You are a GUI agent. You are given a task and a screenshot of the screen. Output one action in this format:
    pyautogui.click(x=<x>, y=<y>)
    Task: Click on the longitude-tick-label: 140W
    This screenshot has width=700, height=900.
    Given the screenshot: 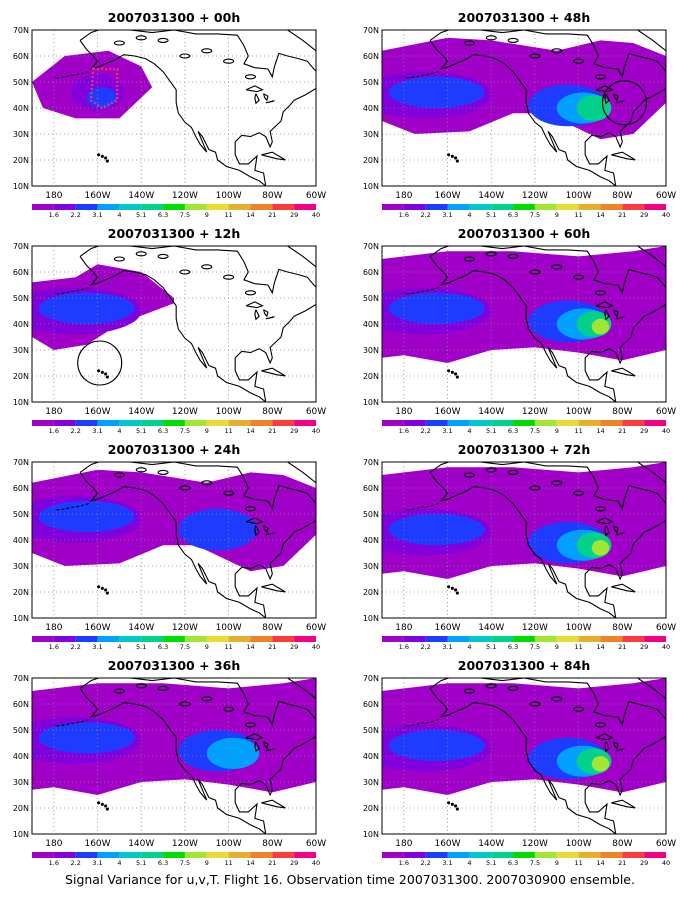 What is the action you would take?
    pyautogui.click(x=141, y=196)
    